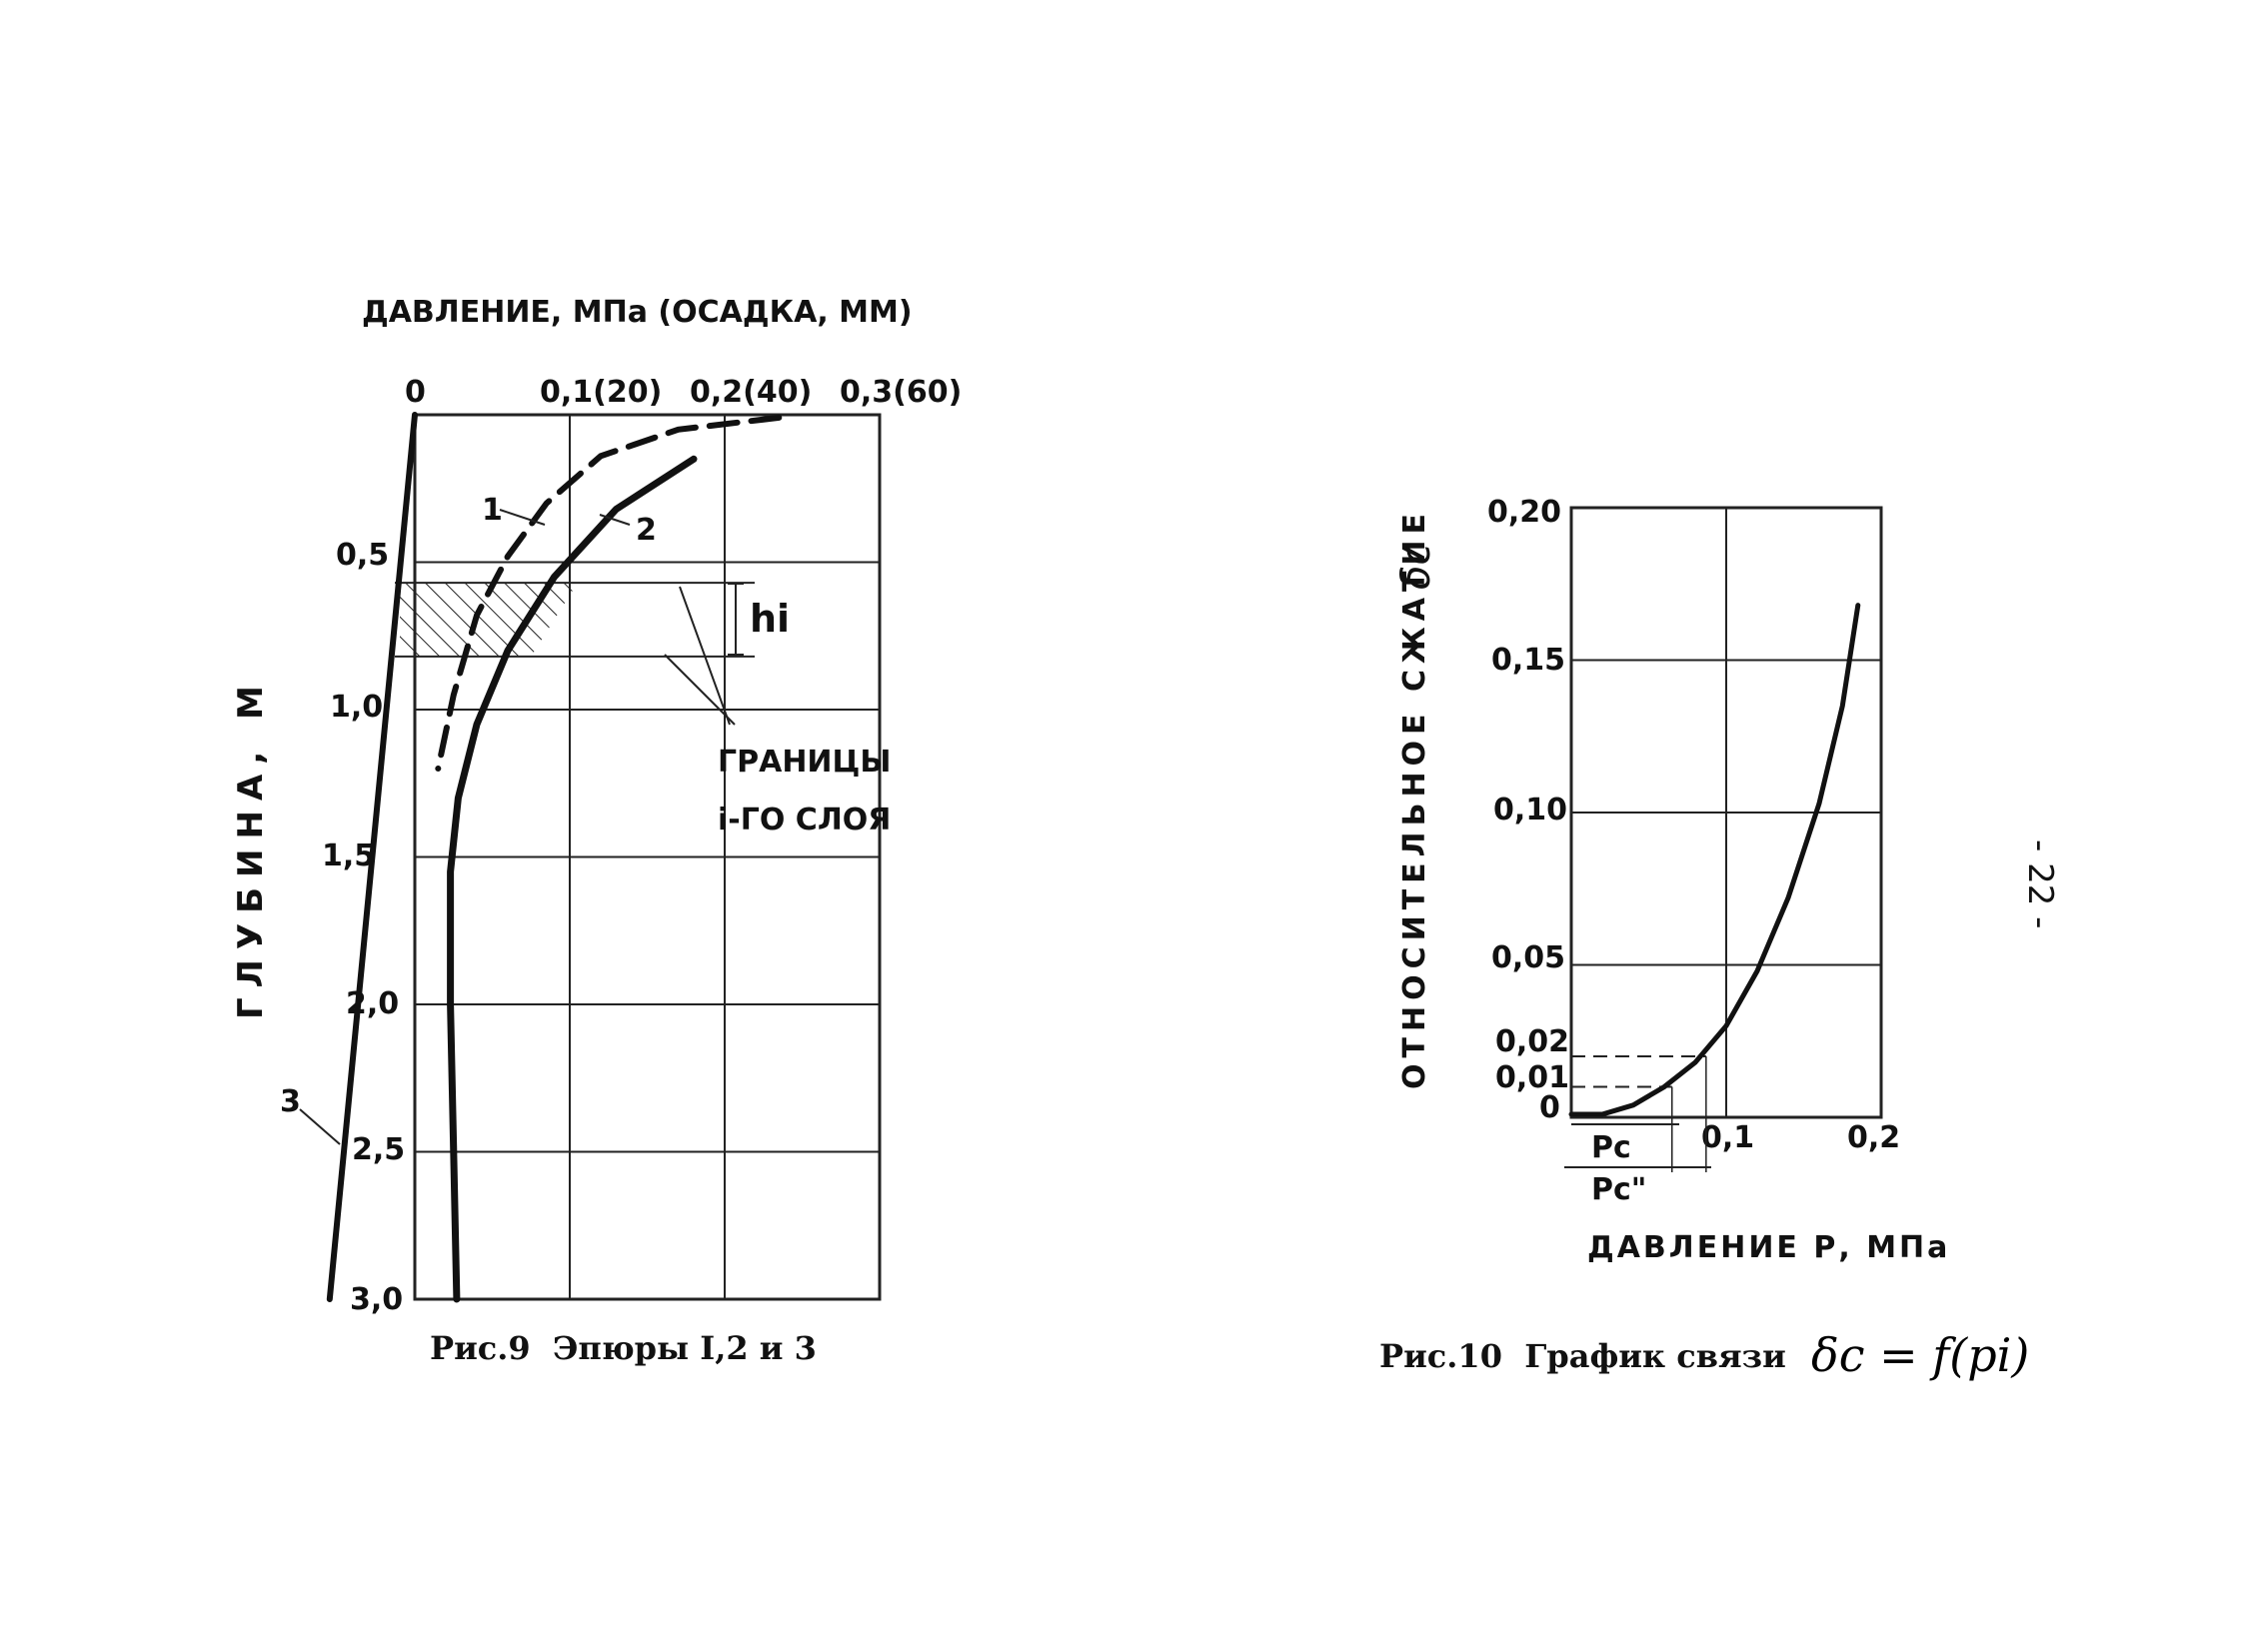 This screenshot has height=1652, width=2243. I want to click on fig9-series-1-line, so click(609, 593).